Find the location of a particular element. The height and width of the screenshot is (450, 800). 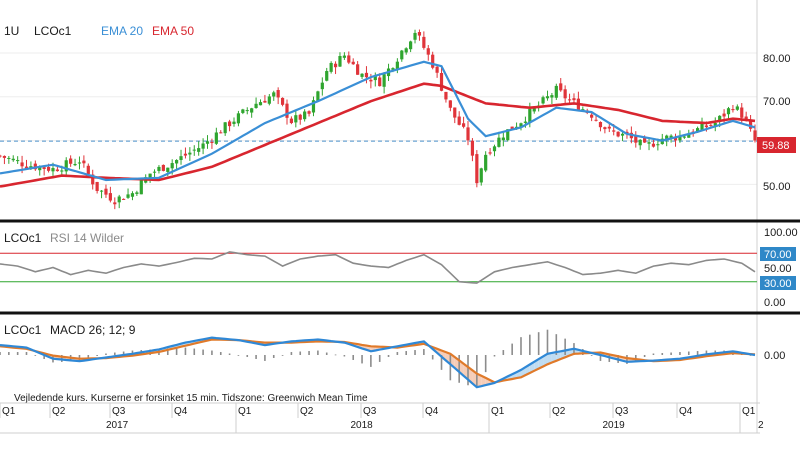

quarter-label: Q4 is located at coordinates (181, 411).